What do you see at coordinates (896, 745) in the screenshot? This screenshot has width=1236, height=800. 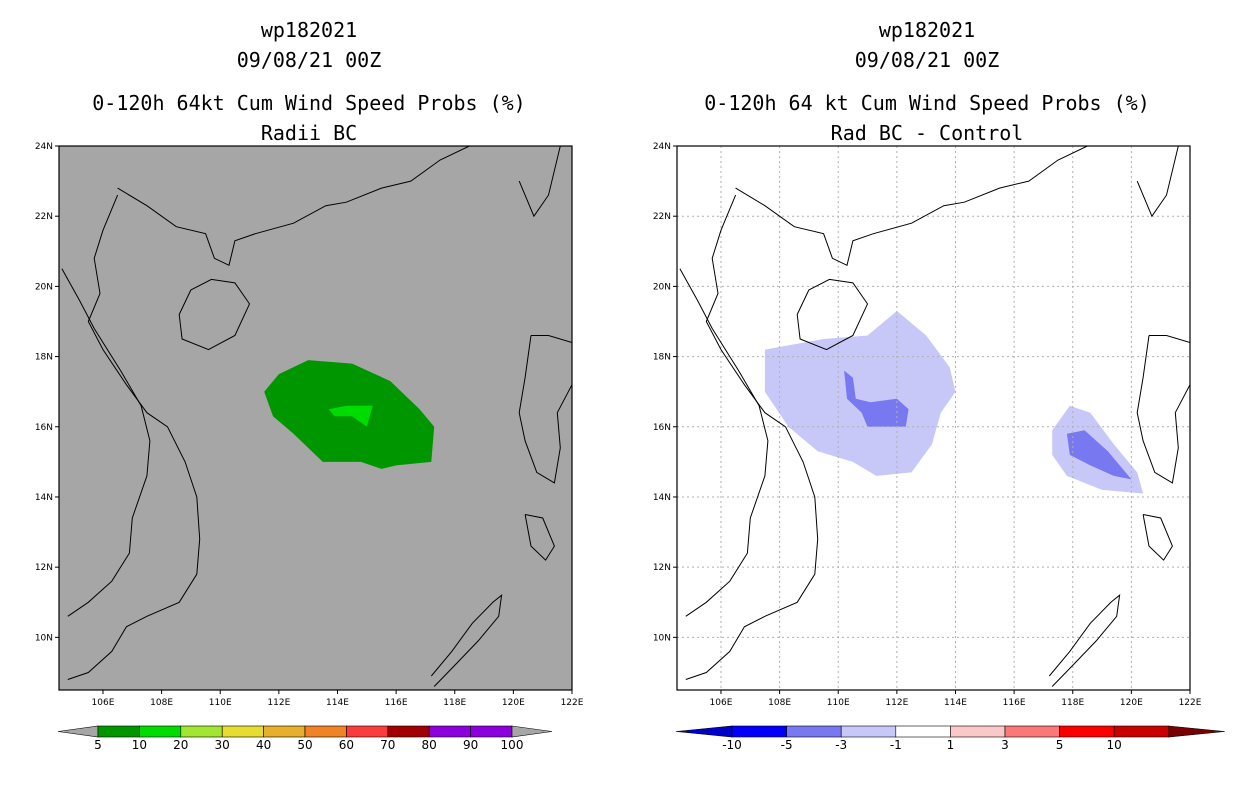 I see `colorbar-label: -1` at bounding box center [896, 745].